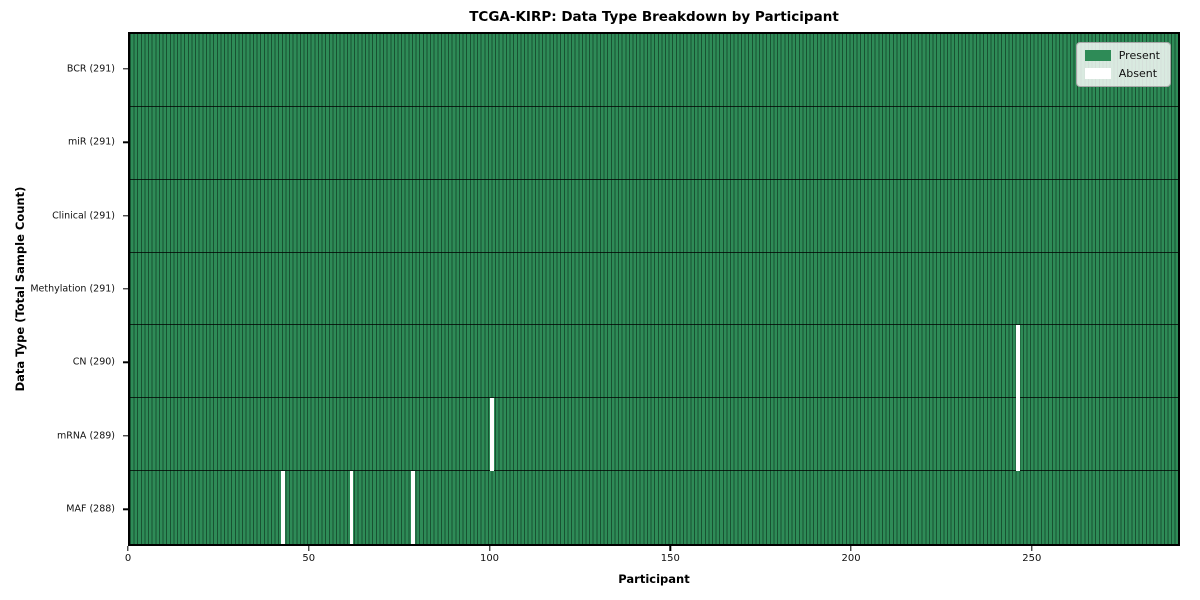  I want to click on x-tick-label-0: 0, so click(128, 558).